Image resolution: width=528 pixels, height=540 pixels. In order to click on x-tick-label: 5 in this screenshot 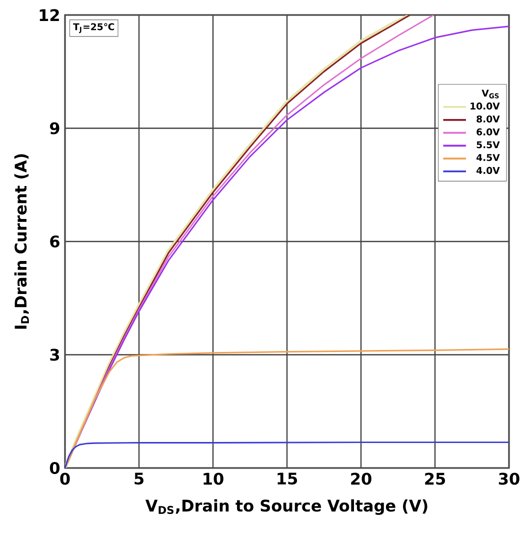, I will do `click(139, 478)`.